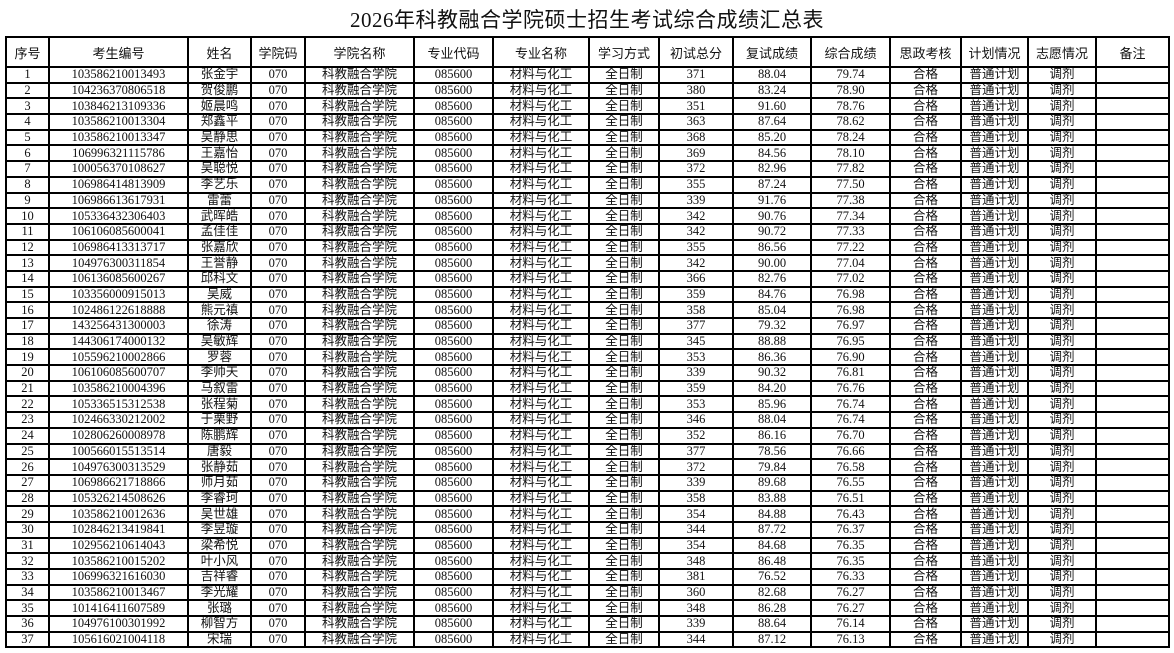 The width and height of the screenshot is (1174, 653). I want to click on exam-id-cell: 103586210013493, so click(118, 75).